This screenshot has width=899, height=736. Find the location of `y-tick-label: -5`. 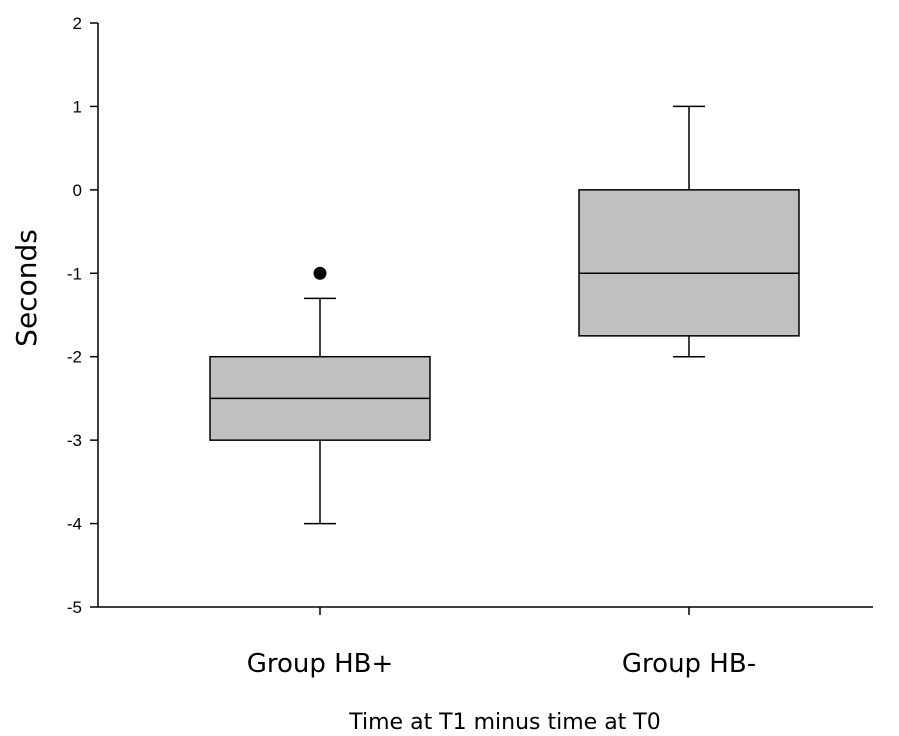

y-tick-label: -5 is located at coordinates (74, 607).